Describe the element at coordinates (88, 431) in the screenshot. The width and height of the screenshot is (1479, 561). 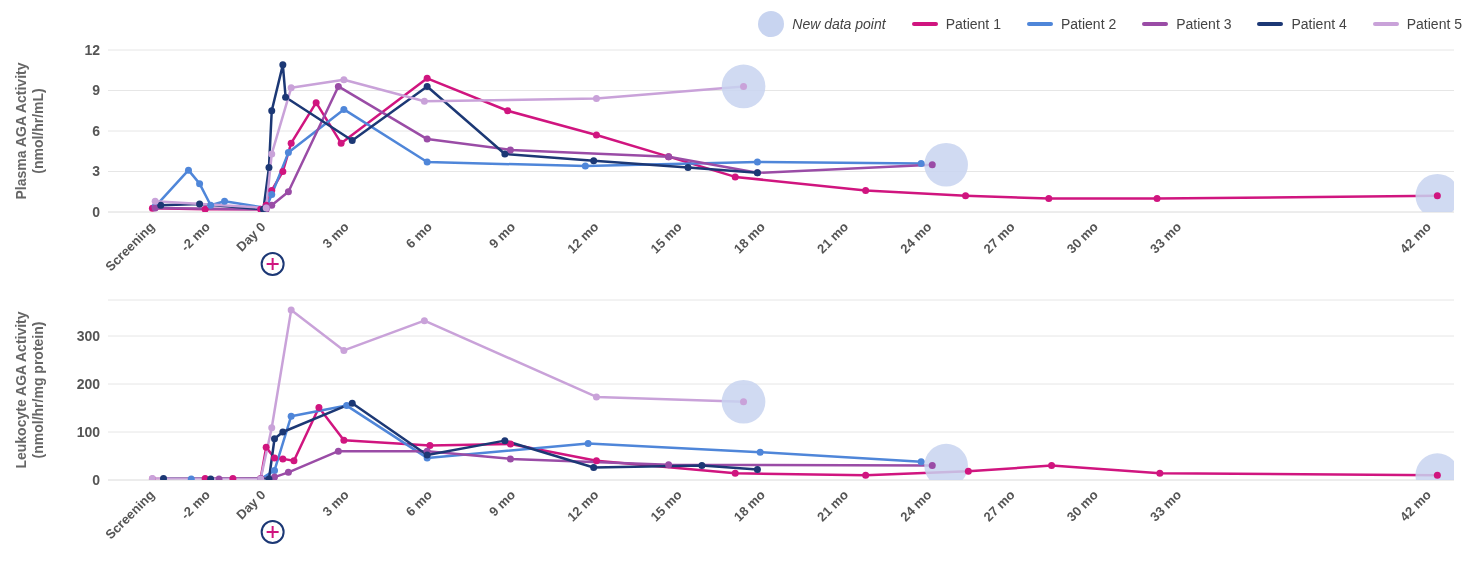
I see `y-tick-label: 100` at that location.